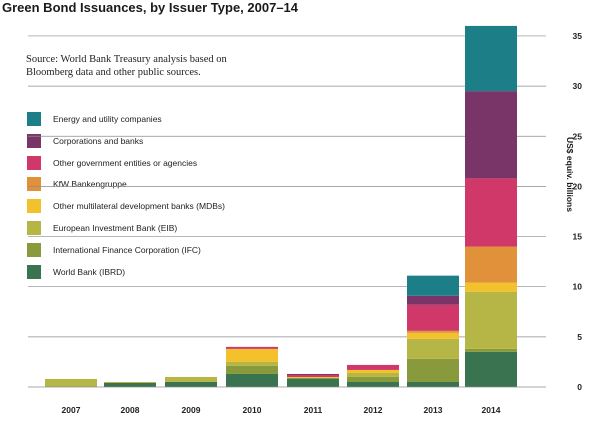  I want to click on legend-item: International Finance Corporation (IFC), so click(157, 249).